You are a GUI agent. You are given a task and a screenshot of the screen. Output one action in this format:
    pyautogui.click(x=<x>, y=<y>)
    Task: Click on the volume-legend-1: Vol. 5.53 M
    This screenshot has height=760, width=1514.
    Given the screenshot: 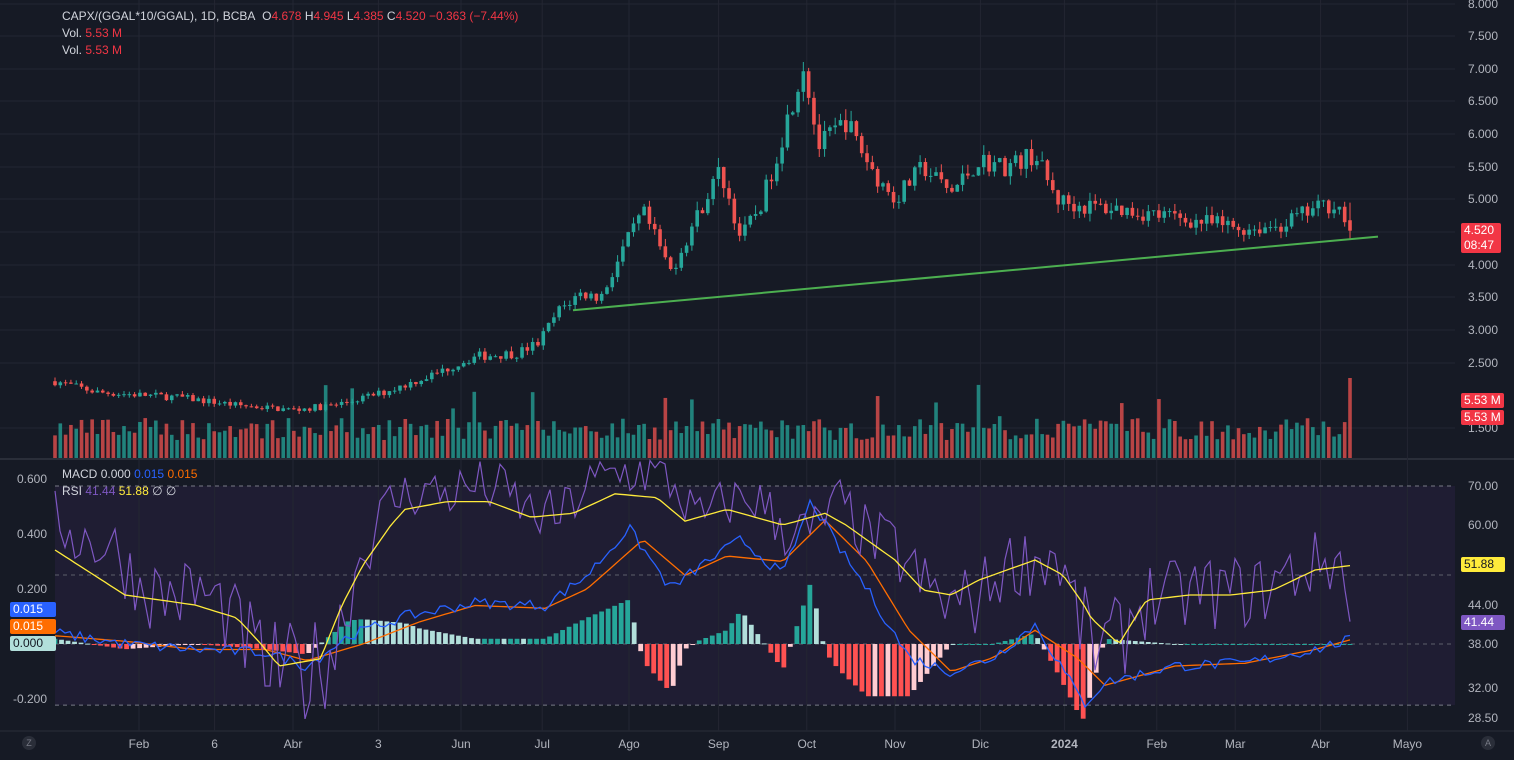 What is the action you would take?
    pyautogui.click(x=92, y=33)
    